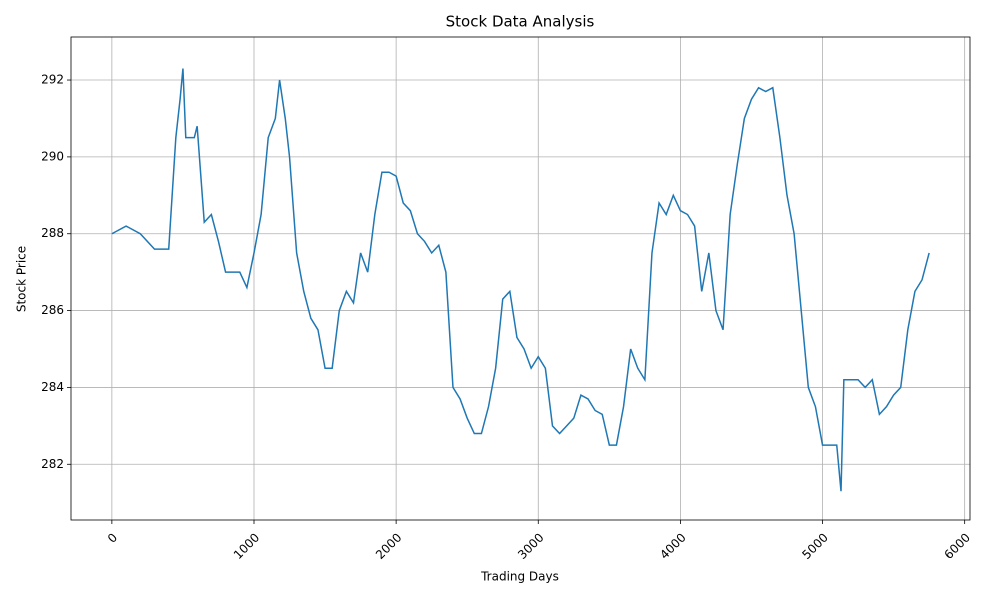 The height and width of the screenshot is (604, 1000). What do you see at coordinates (52, 156) in the screenshot?
I see `y-tick-label: 290` at bounding box center [52, 156].